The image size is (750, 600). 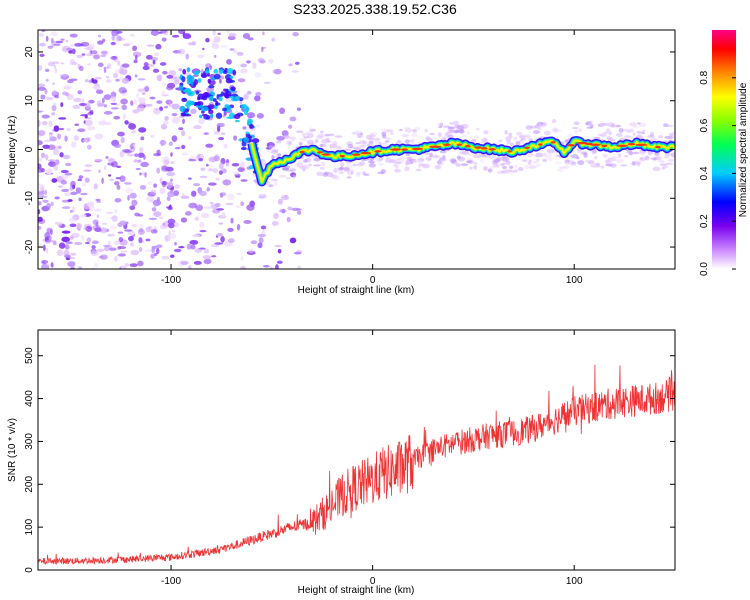 I want to click on spectrogram-ytick-label: 0, so click(x=29, y=149).